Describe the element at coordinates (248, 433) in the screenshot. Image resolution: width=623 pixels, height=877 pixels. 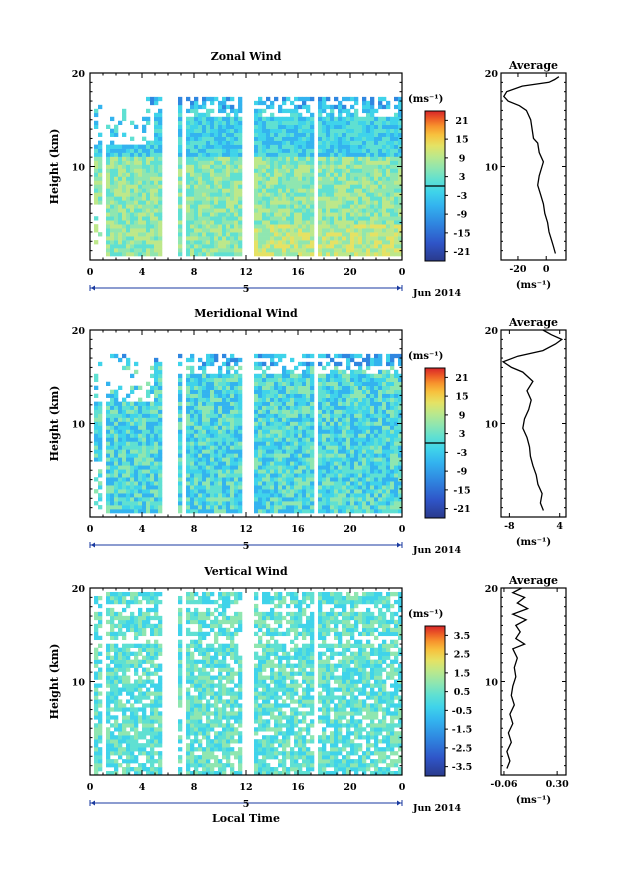
I see `heatmap-cells` at that location.